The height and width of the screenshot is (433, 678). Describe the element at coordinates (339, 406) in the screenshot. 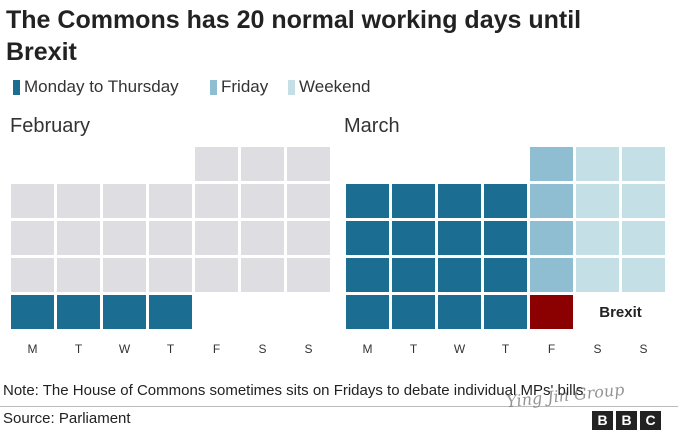

I see `footer-divider` at that location.